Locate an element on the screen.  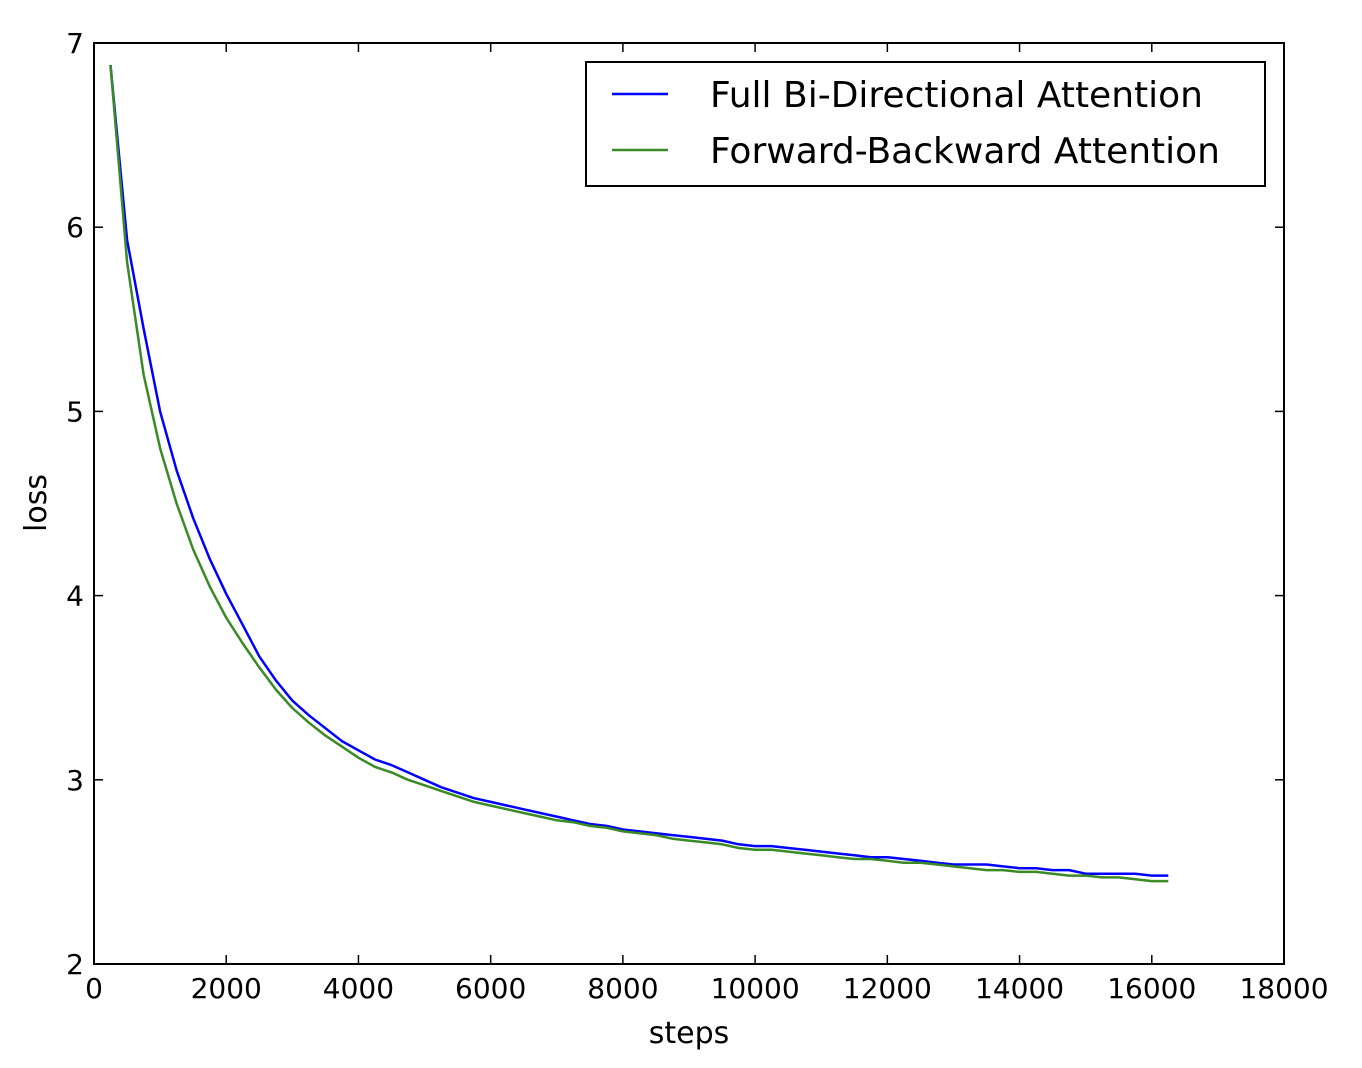
y-axis-label: loss is located at coordinates (36, 503).